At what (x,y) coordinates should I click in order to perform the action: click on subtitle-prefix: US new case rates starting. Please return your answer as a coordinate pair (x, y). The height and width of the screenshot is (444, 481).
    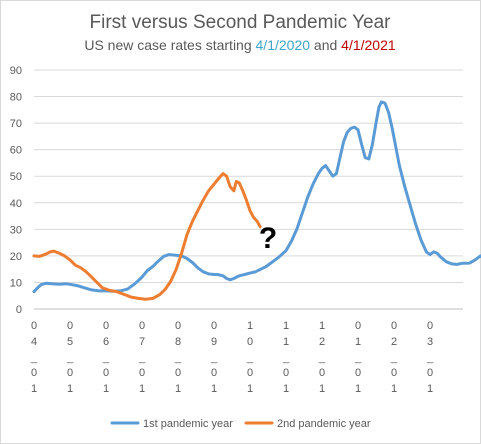
    Looking at the image, I should click on (169, 45).